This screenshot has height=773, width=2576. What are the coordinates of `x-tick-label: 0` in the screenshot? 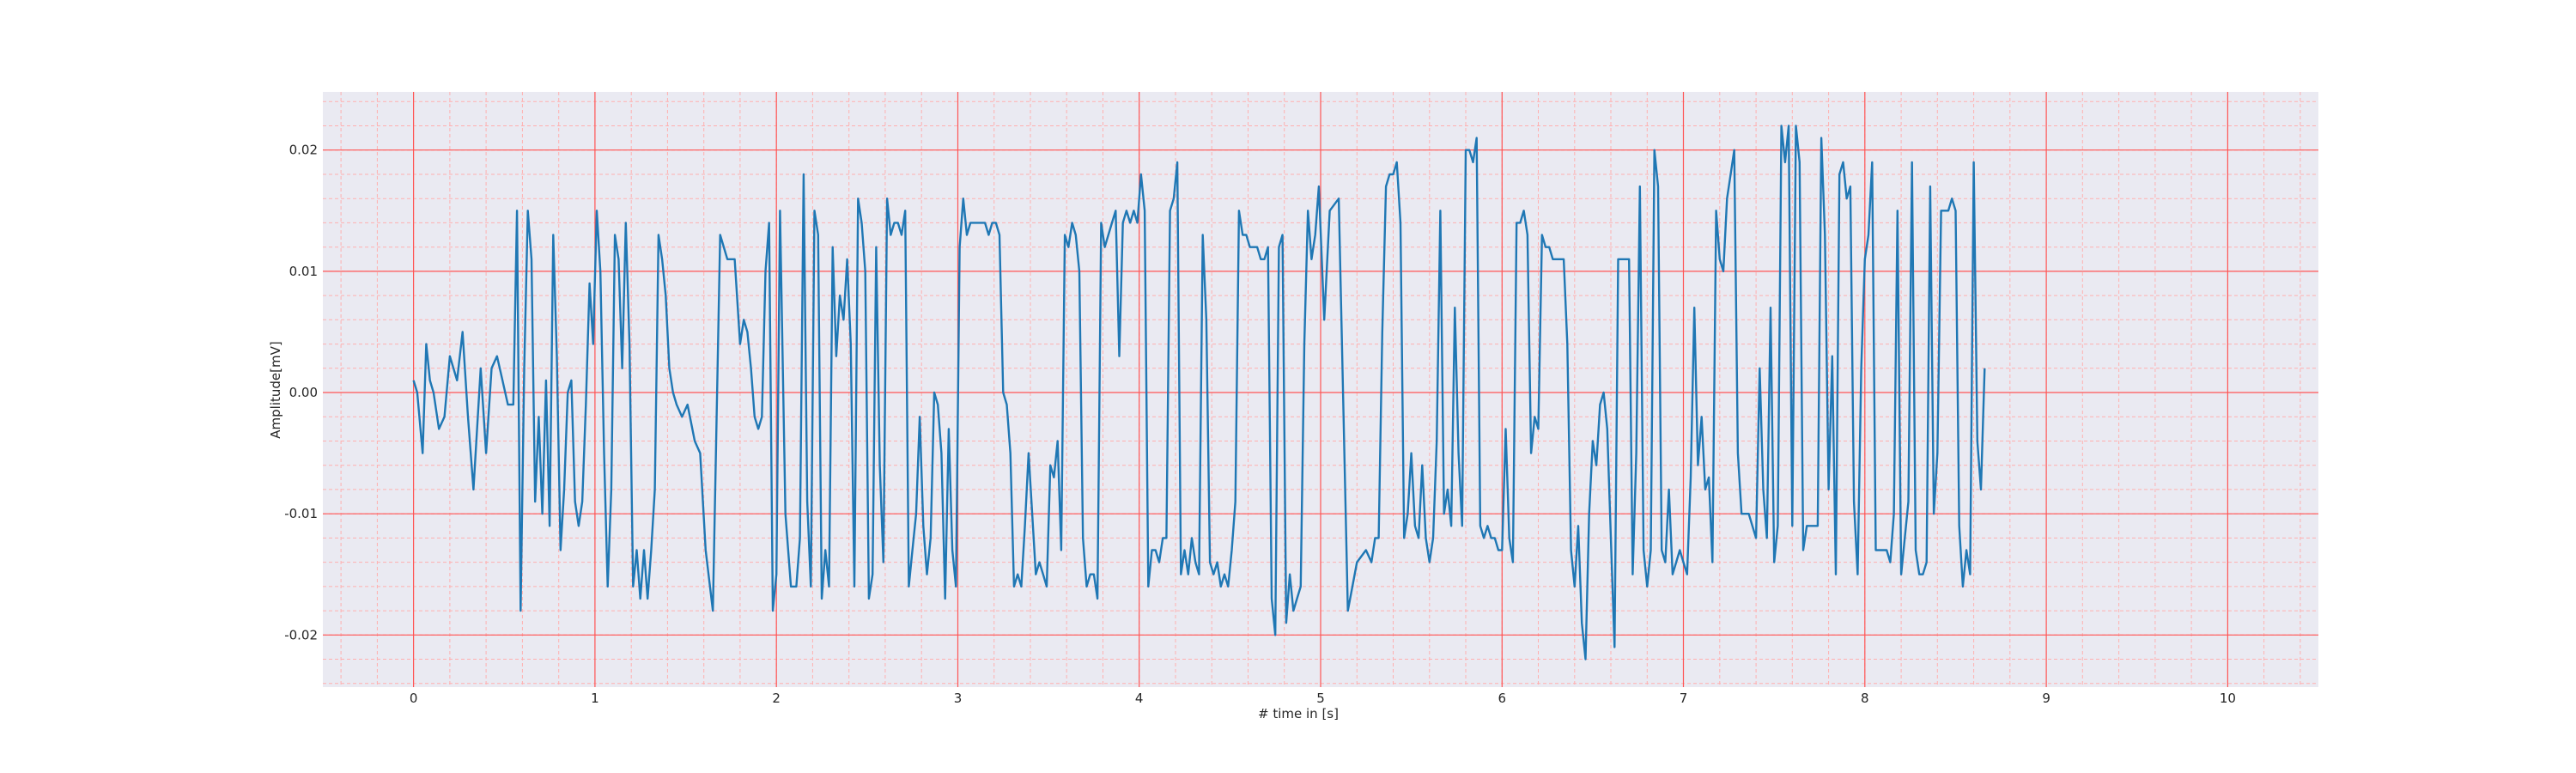 It's located at (414, 698).